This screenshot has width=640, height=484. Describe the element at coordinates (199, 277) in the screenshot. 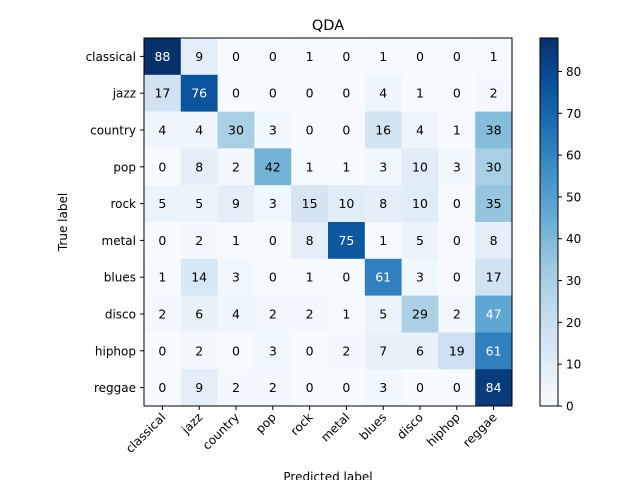

I see `cell-value-label: 14` at that location.